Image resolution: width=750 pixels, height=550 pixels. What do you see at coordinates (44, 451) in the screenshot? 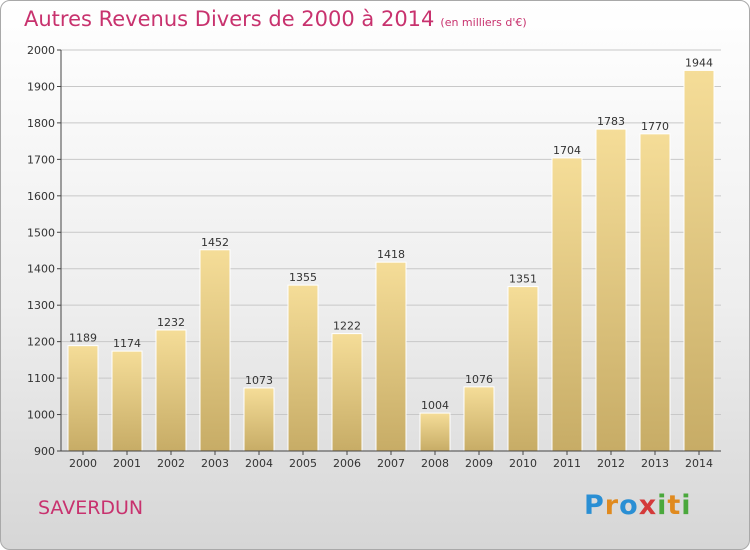
I see `y-tick-label: 900` at bounding box center [44, 451].